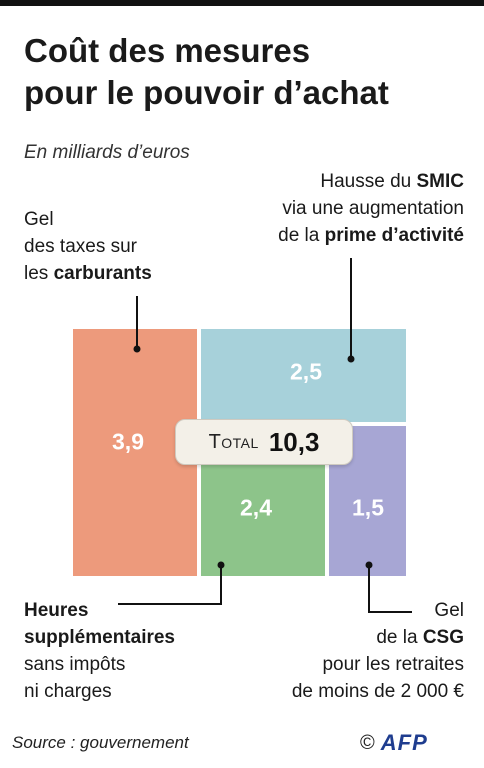  What do you see at coordinates (221, 565) in the screenshot?
I see `dot-heures` at bounding box center [221, 565].